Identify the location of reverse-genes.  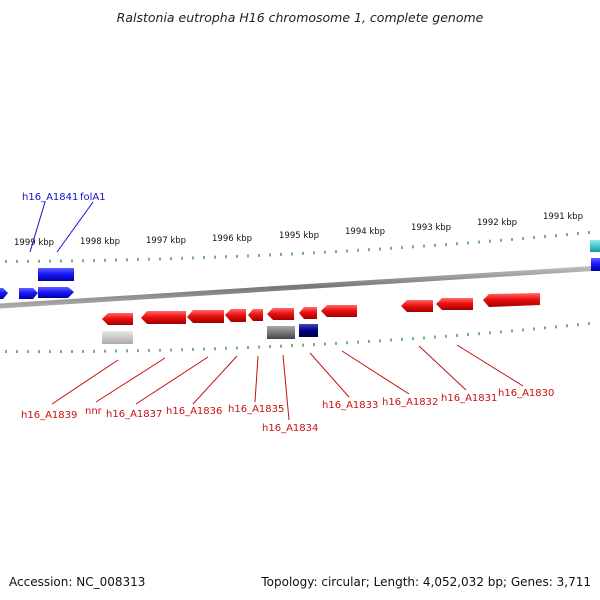
(321, 318).